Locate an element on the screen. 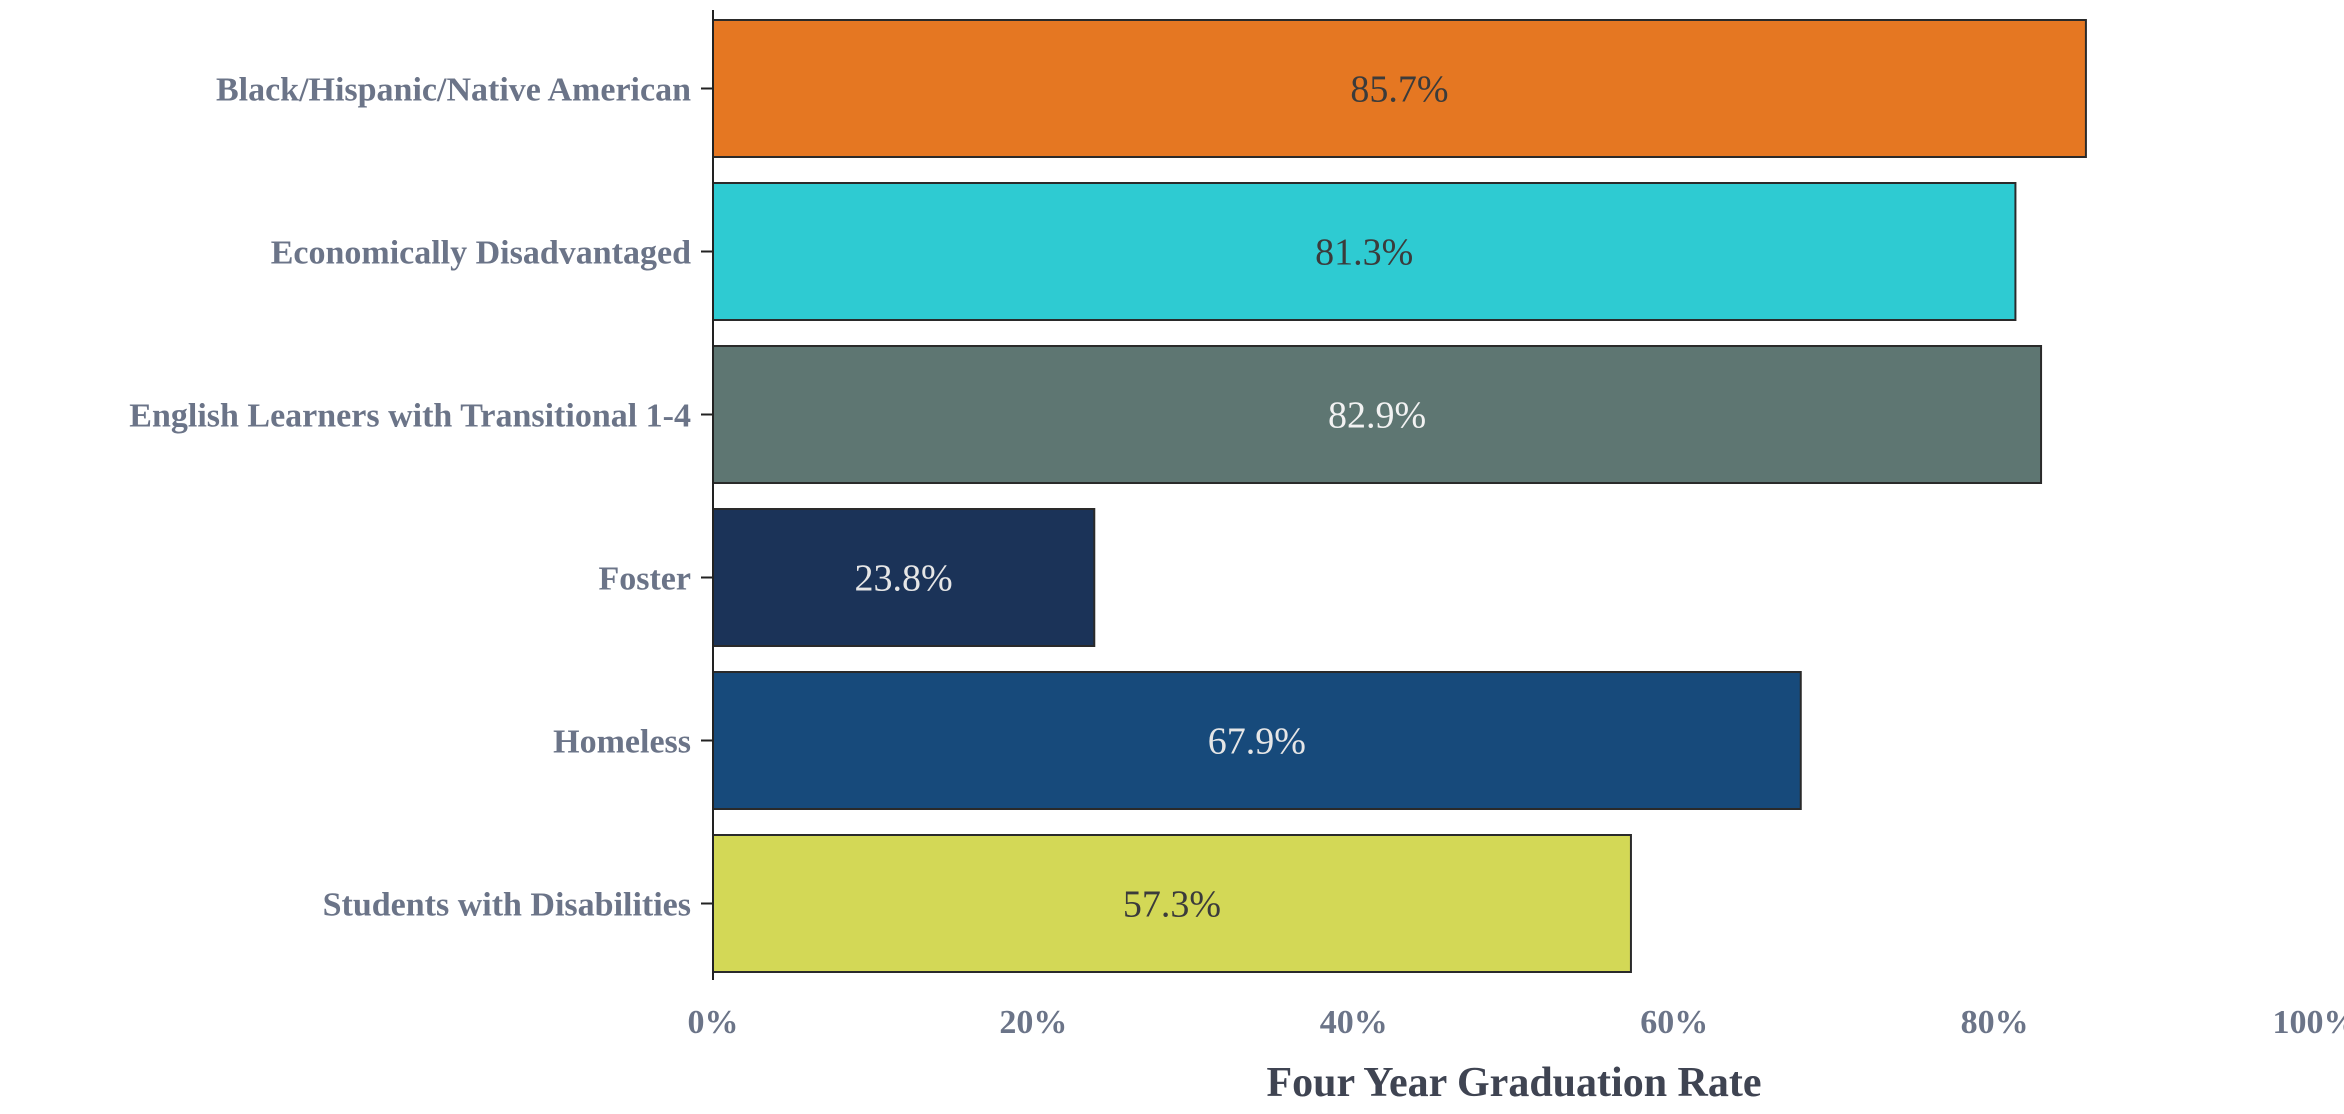 The image size is (2344, 1114). bar-economically-disadvantaged is located at coordinates (1364, 251).